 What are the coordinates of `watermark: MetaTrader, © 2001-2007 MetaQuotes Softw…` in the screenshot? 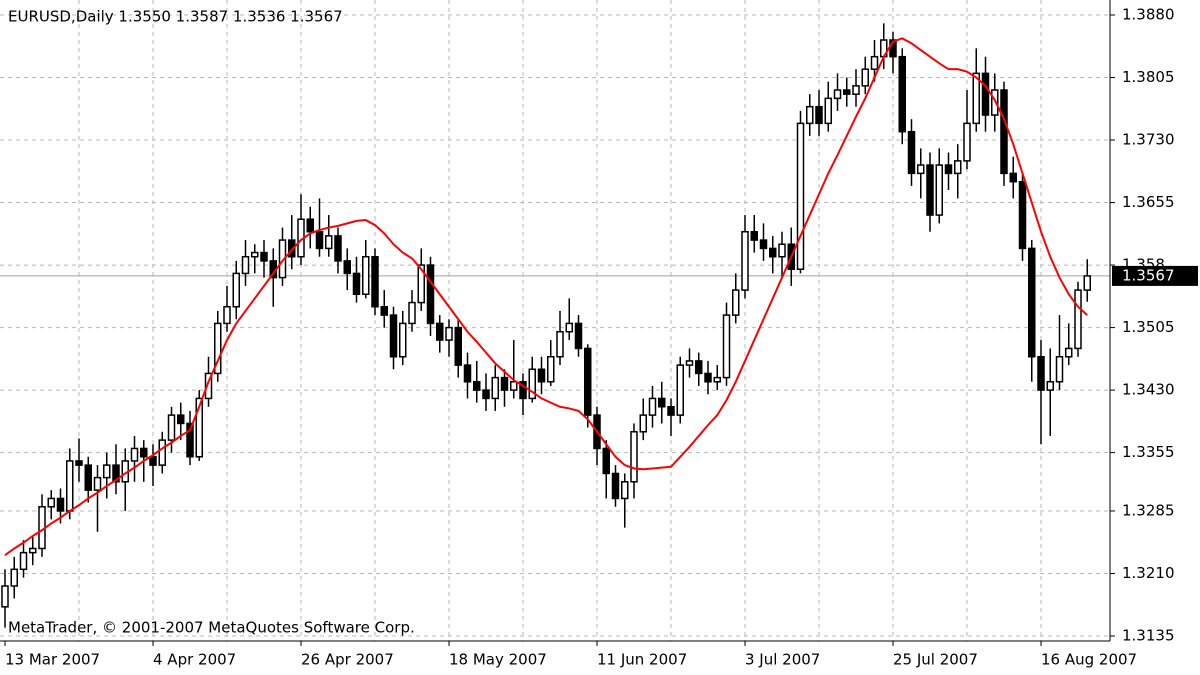 It's located at (211, 628).